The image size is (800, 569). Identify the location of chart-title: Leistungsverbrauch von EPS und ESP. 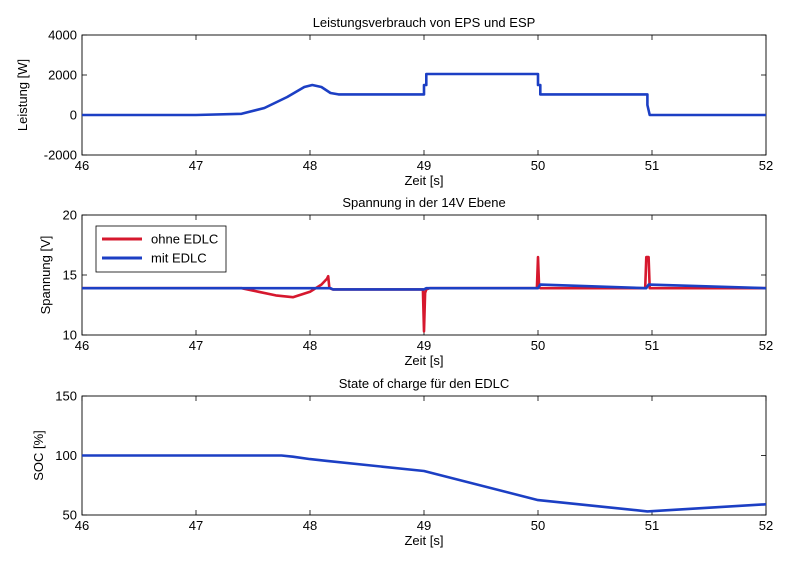
(424, 22).